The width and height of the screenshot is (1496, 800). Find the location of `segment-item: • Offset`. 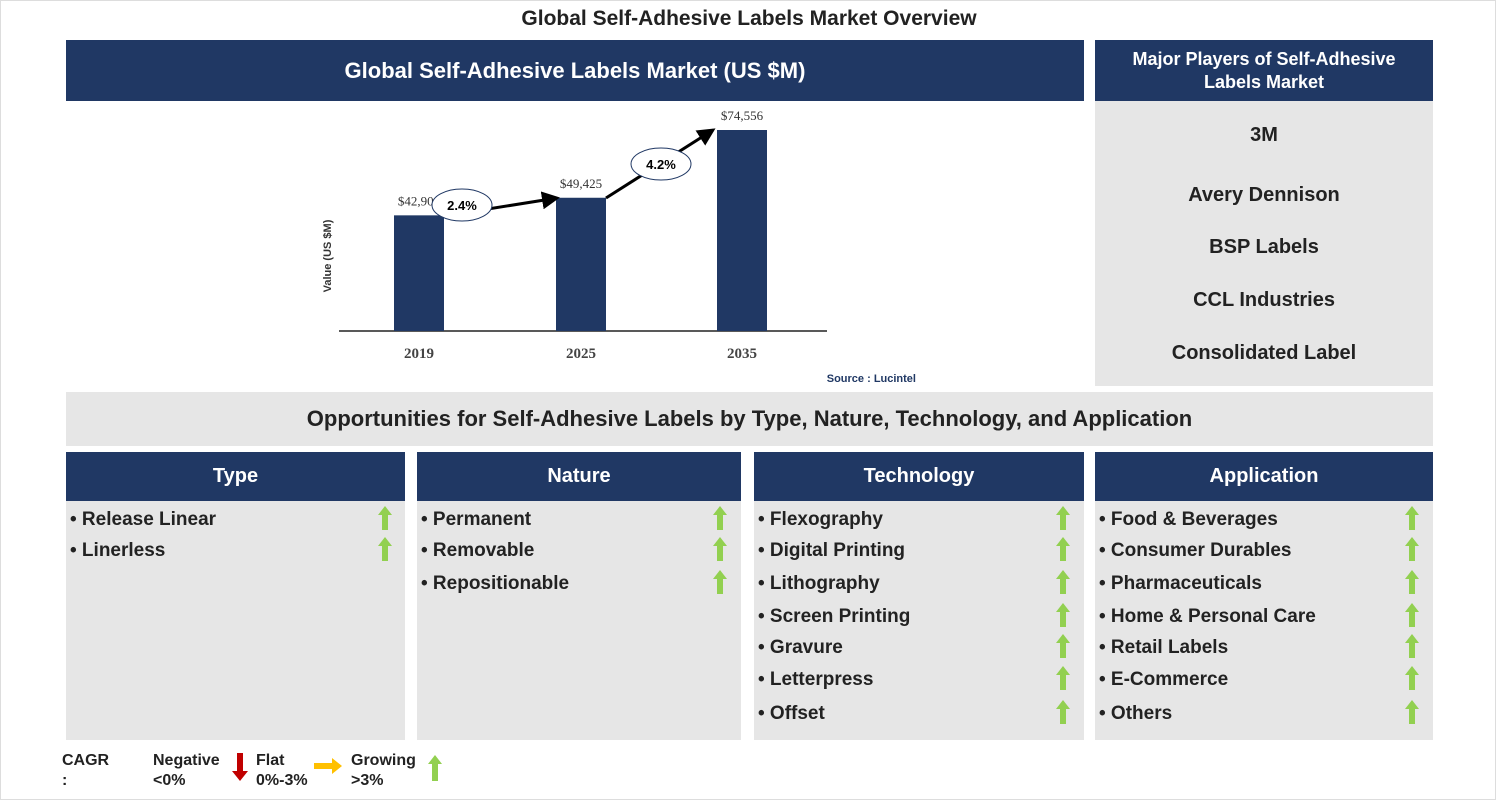

segment-item: • Offset is located at coordinates (791, 713).